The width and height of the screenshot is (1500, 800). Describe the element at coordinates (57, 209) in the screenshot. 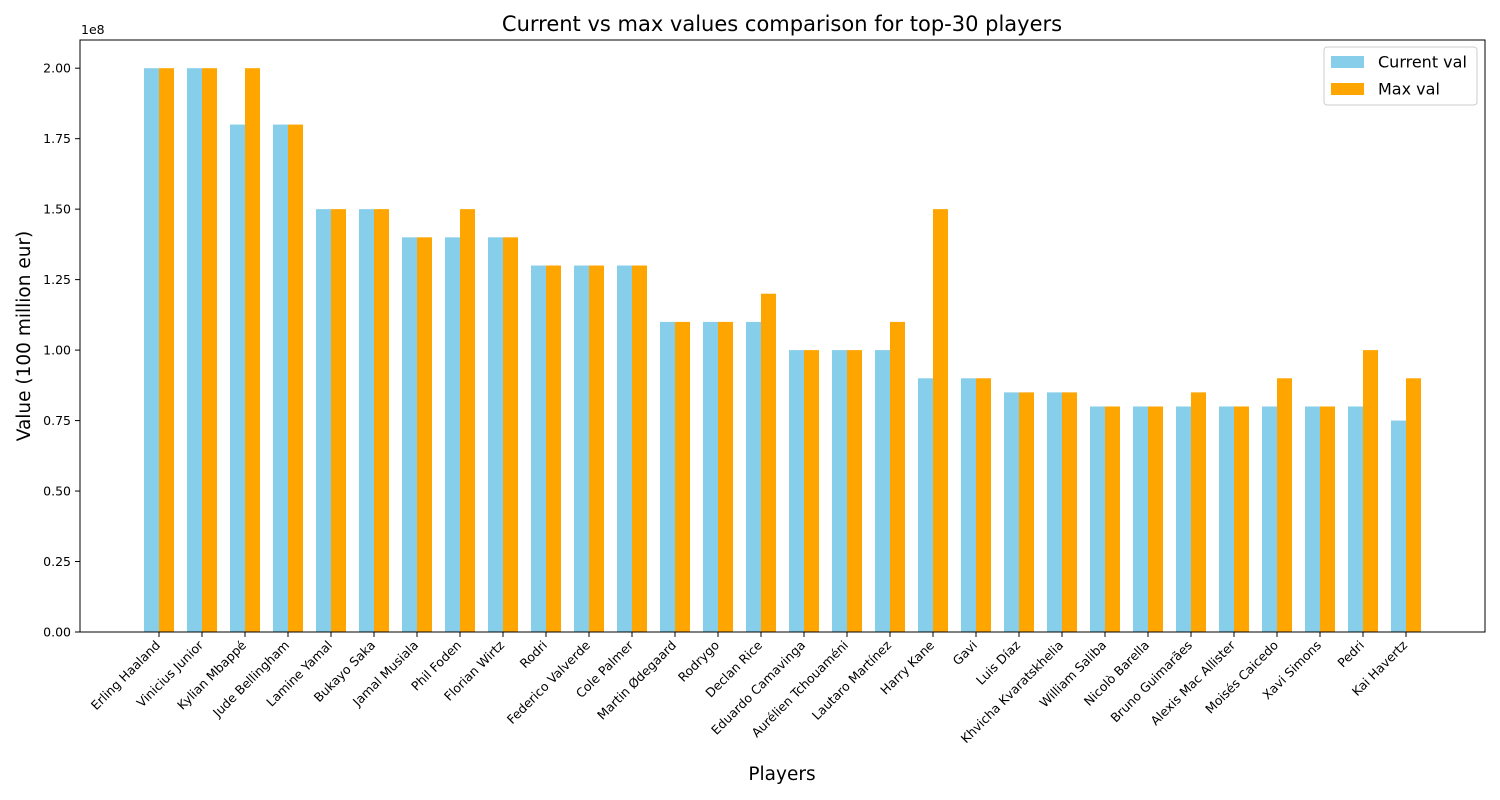

I see `y-tick-label: 1.50` at that location.